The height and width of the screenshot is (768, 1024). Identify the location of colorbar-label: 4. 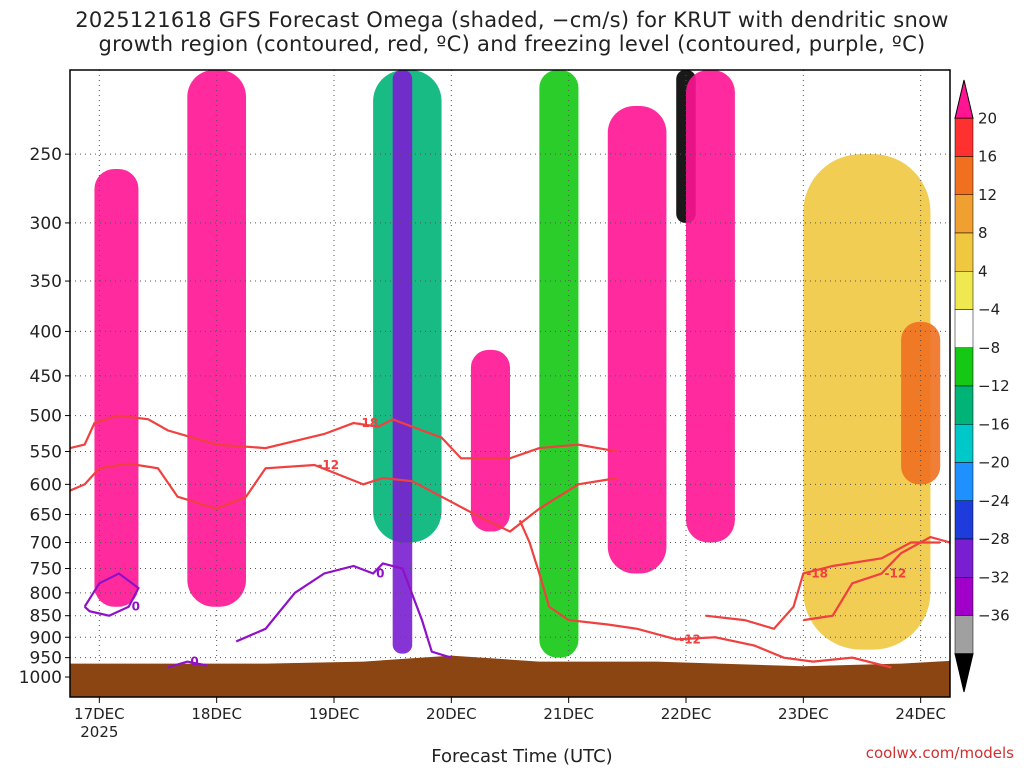
(983, 271).